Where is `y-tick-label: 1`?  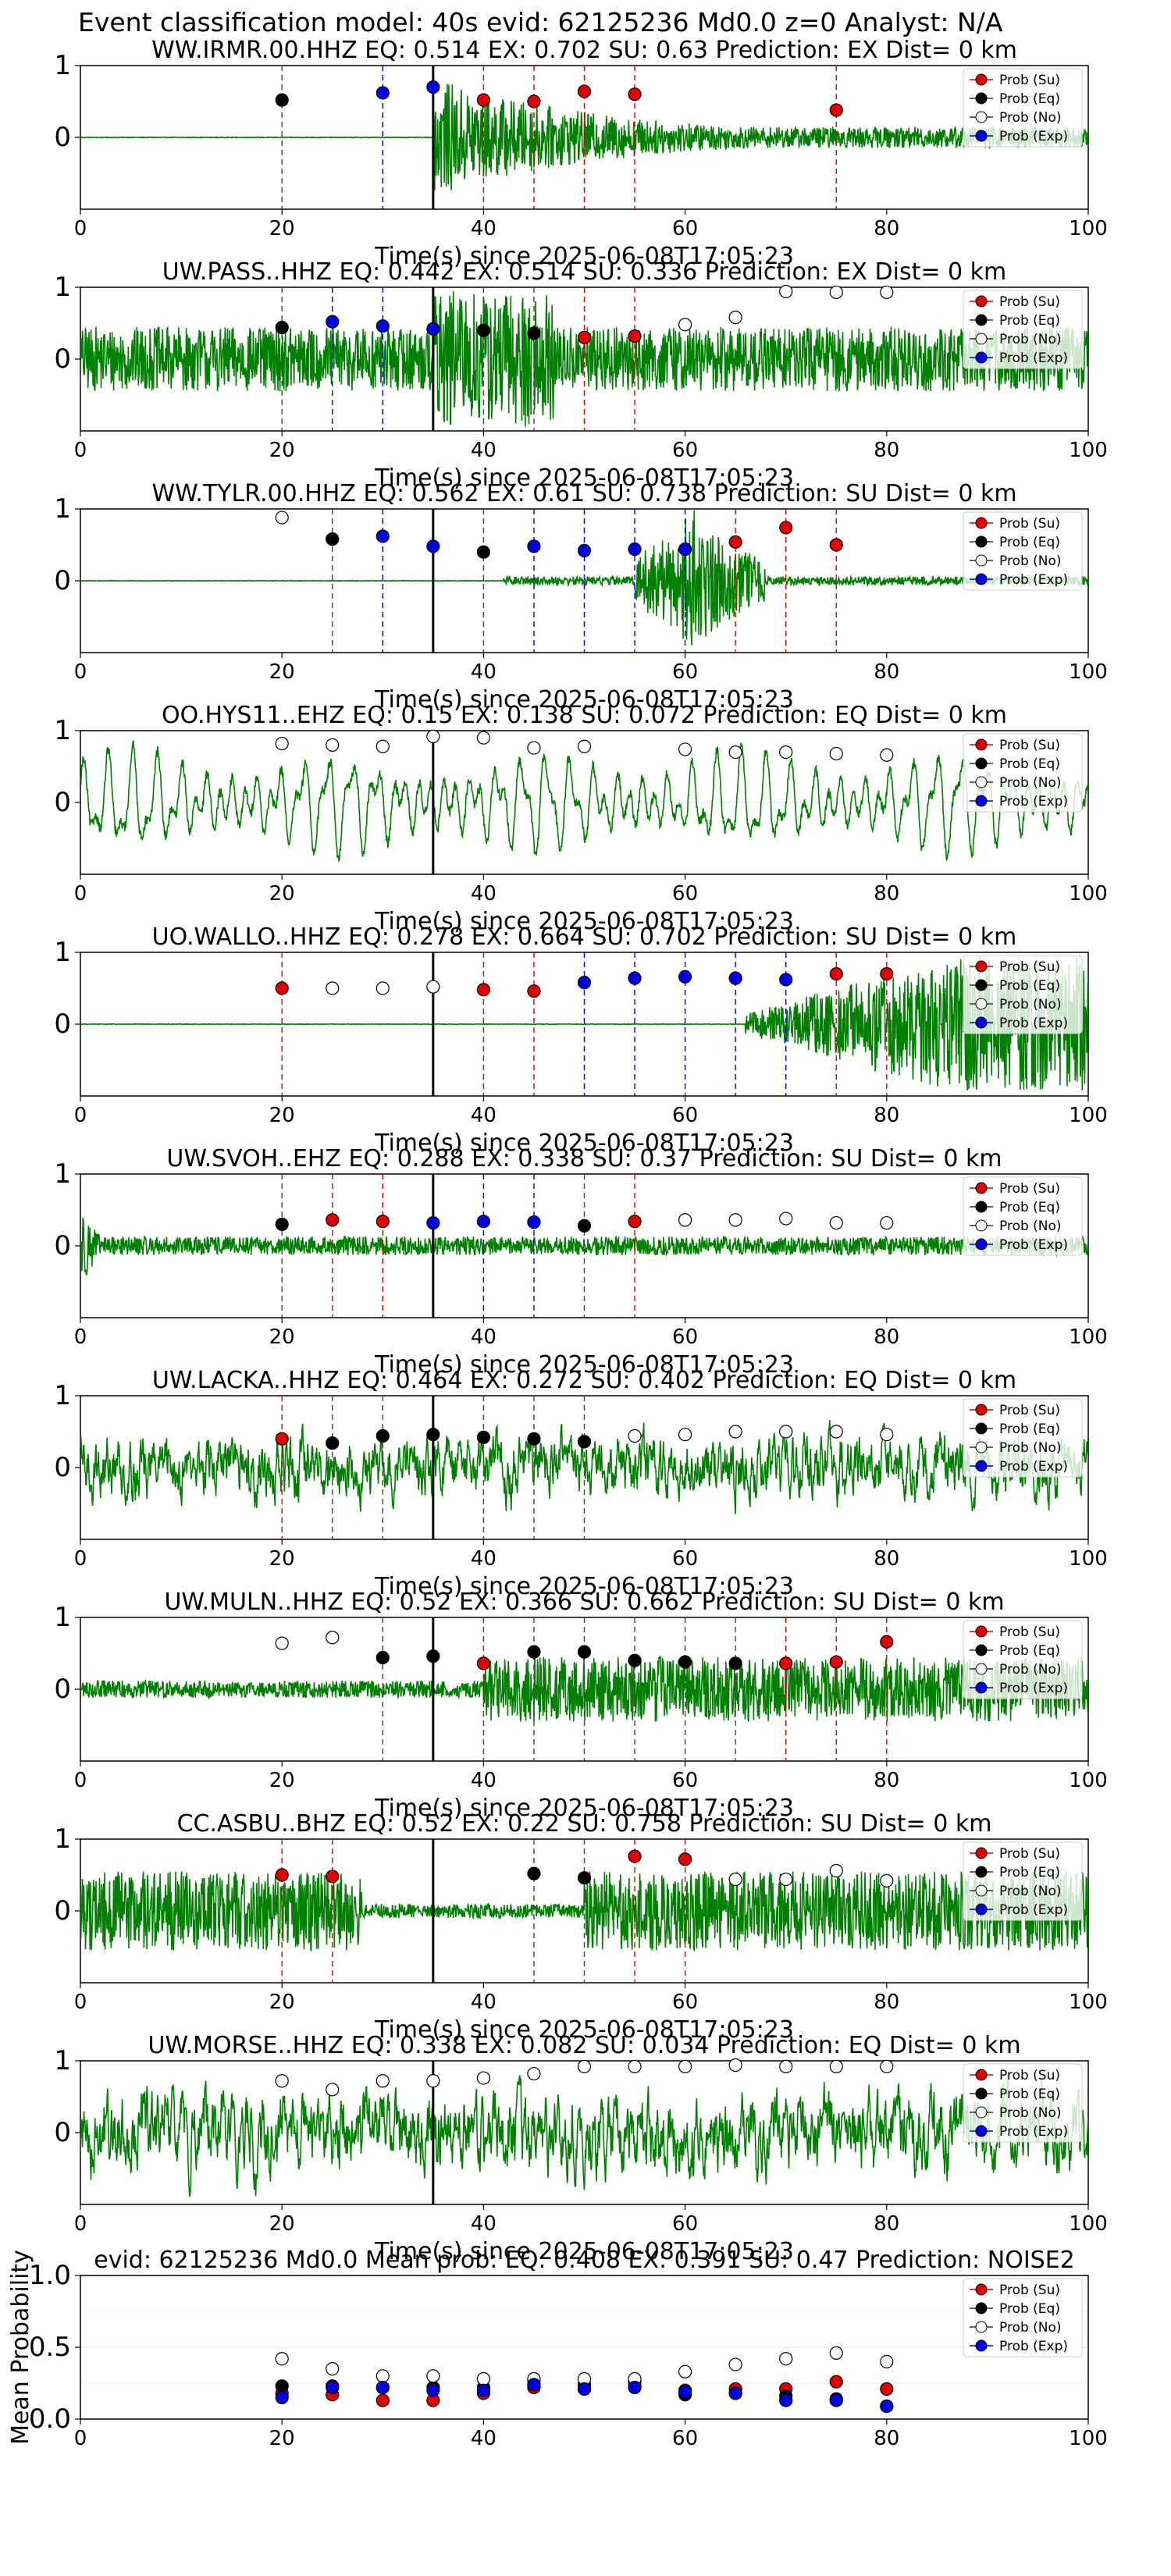 y-tick-label: 1 is located at coordinates (62, 1174).